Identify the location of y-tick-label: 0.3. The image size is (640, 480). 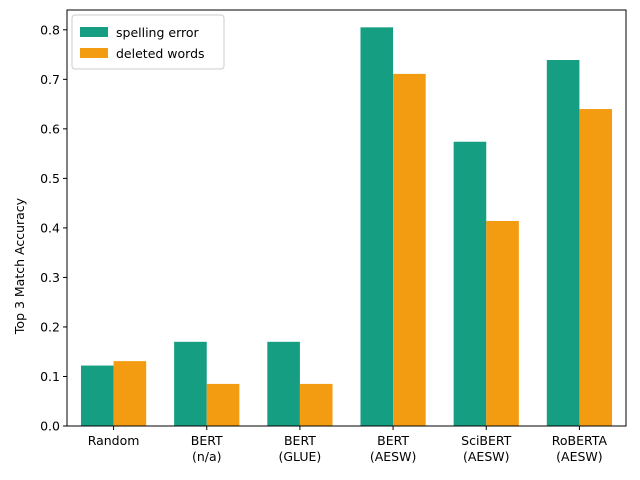
(50, 277).